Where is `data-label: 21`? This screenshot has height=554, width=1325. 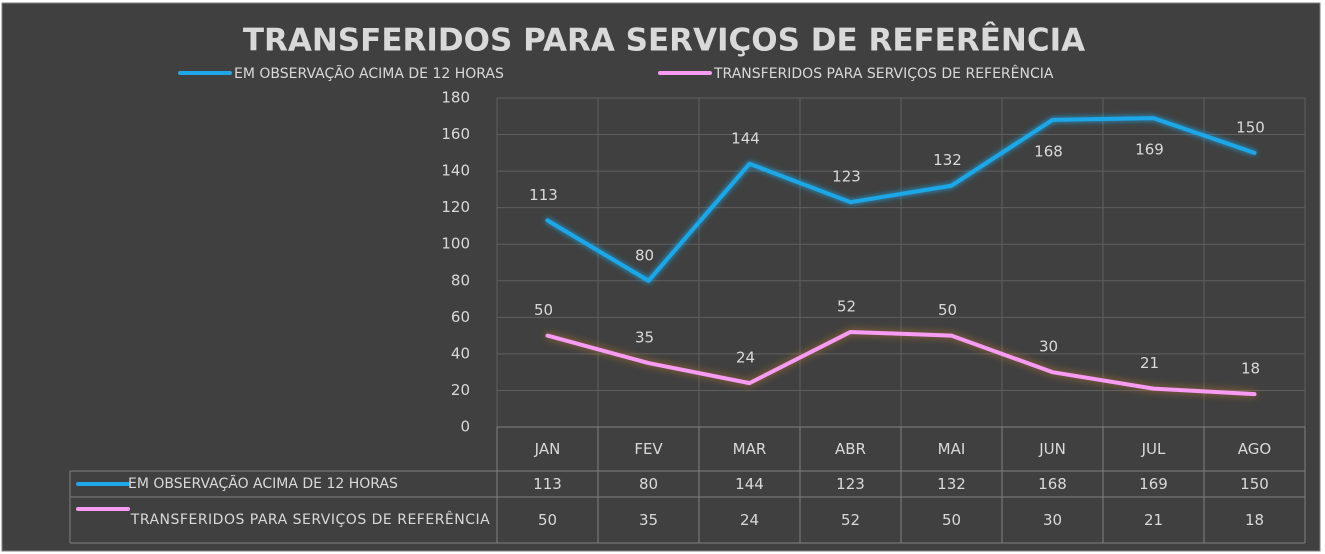
data-label: 21 is located at coordinates (1149, 363).